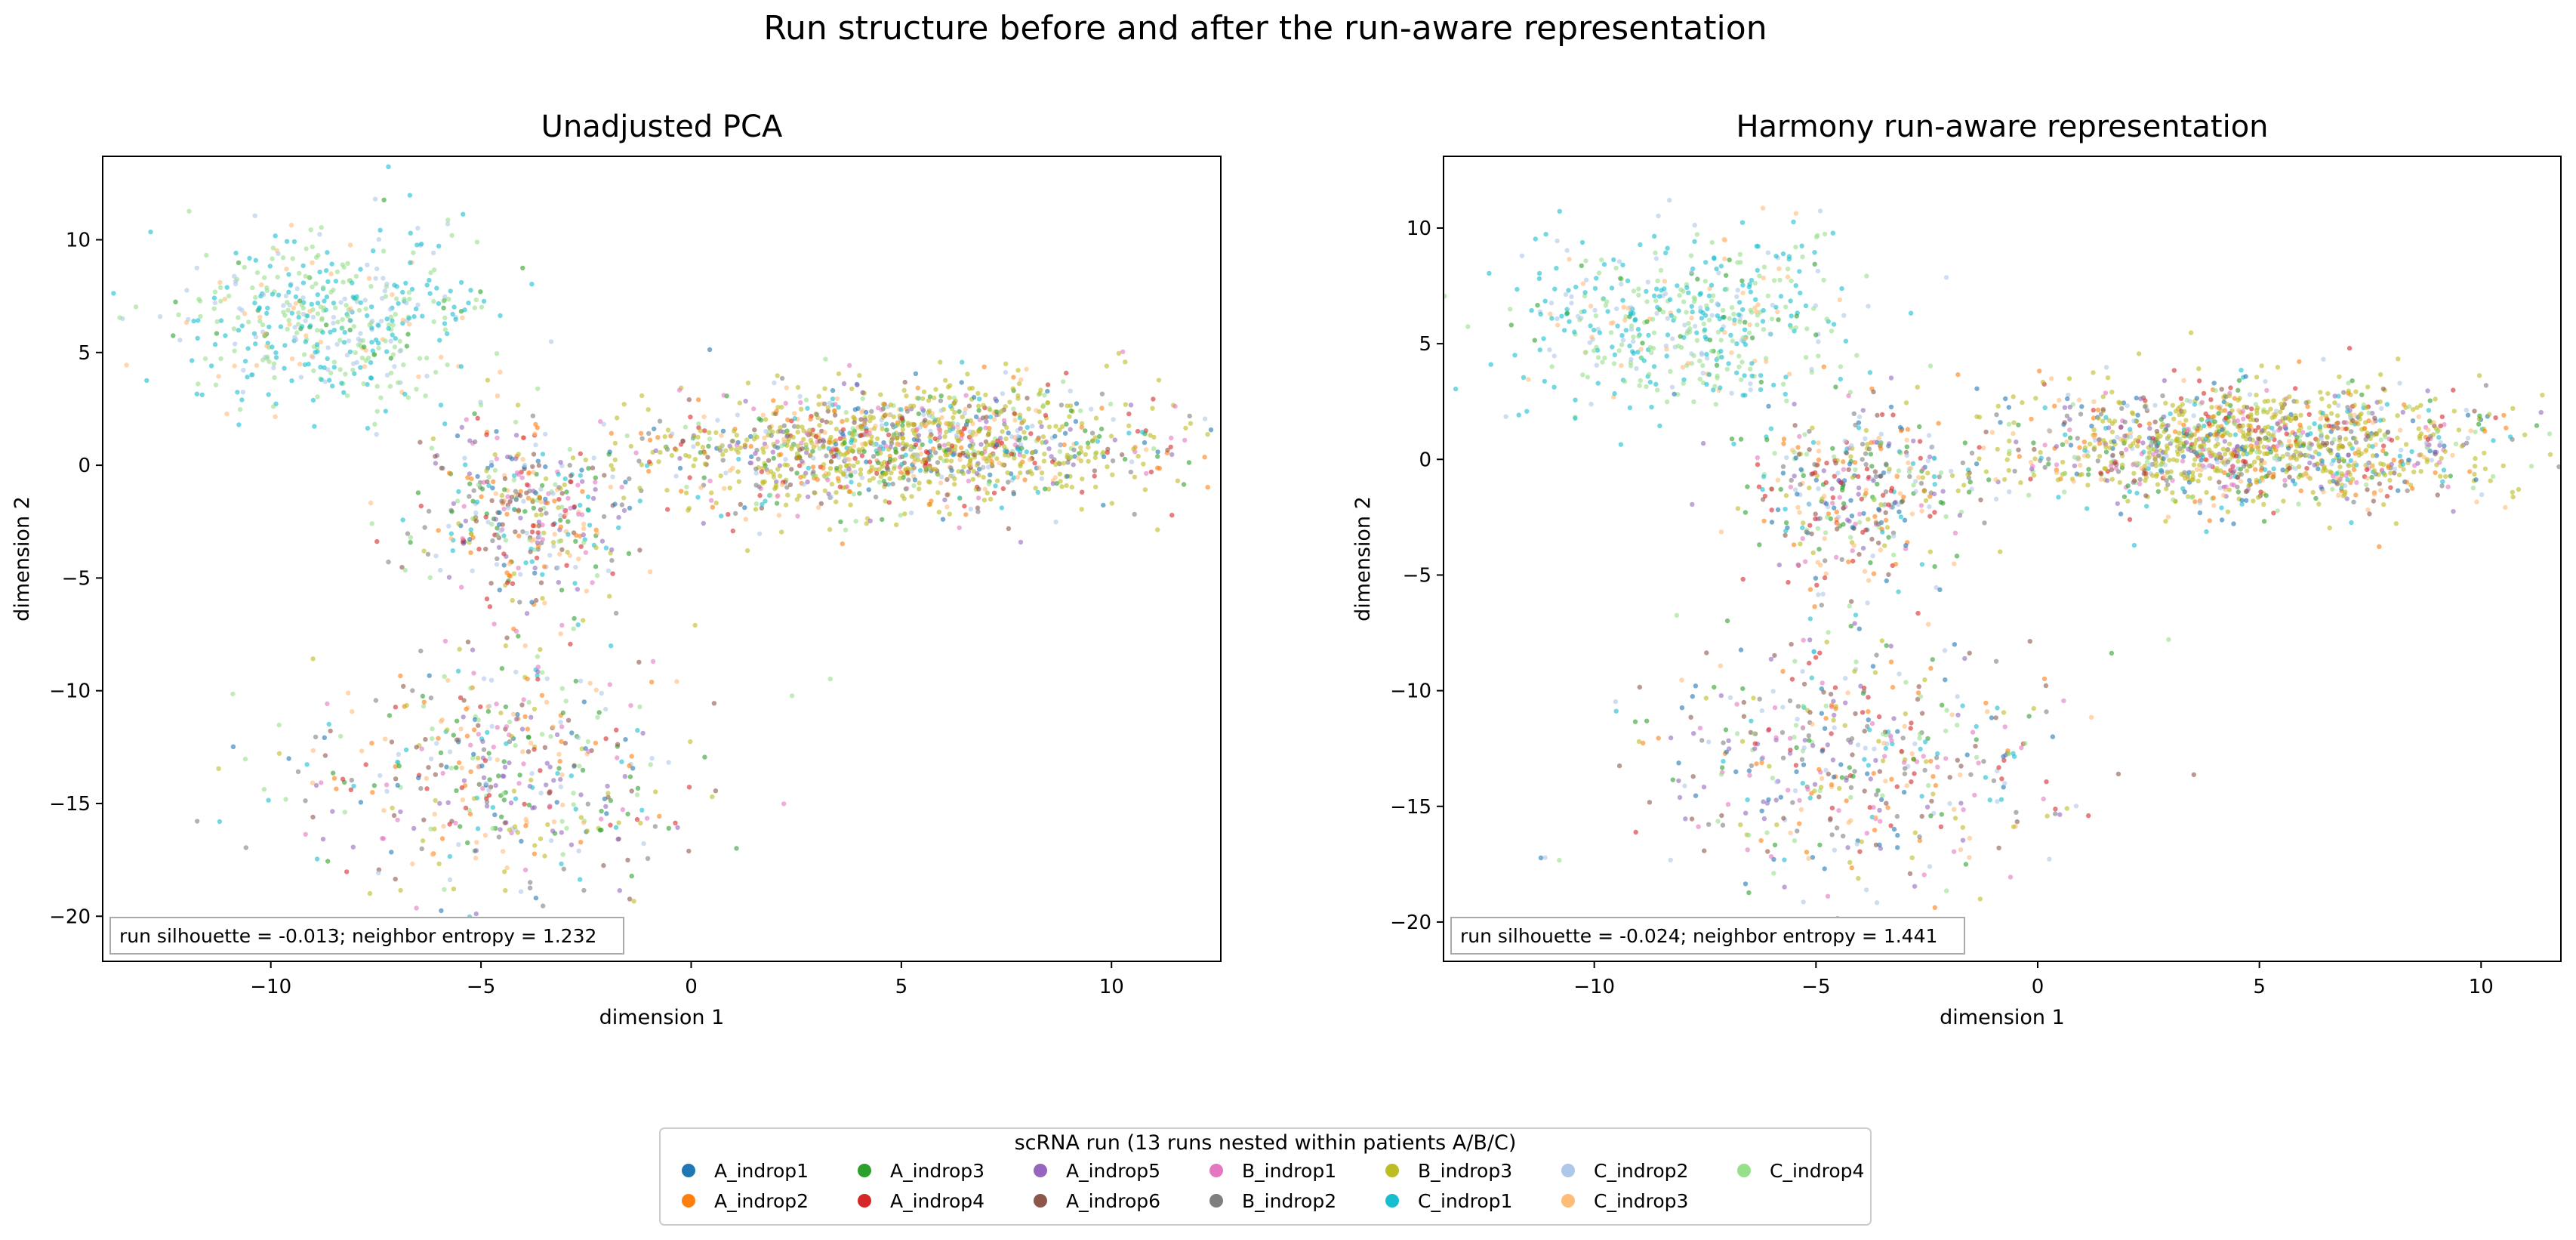 The image size is (2576, 1240). I want to click on x-axis-label: dimension 1, so click(662, 1017).